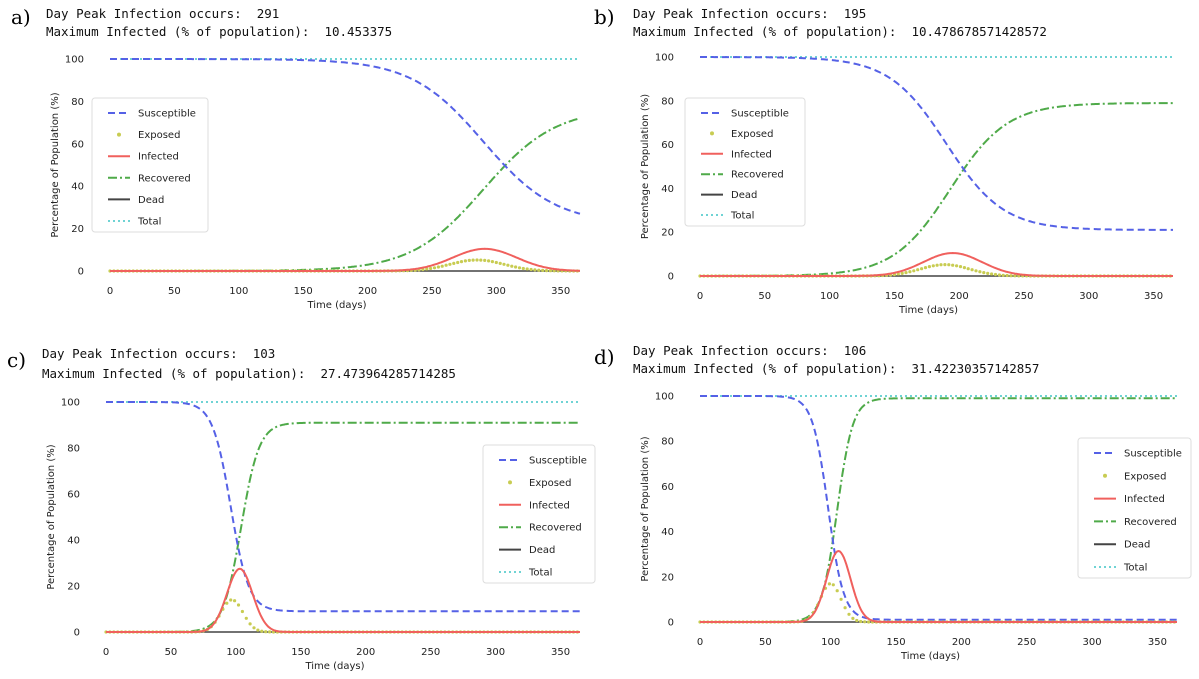 This screenshot has width=1199, height=679. I want to click on series-exposed-points, so click(937, 603).